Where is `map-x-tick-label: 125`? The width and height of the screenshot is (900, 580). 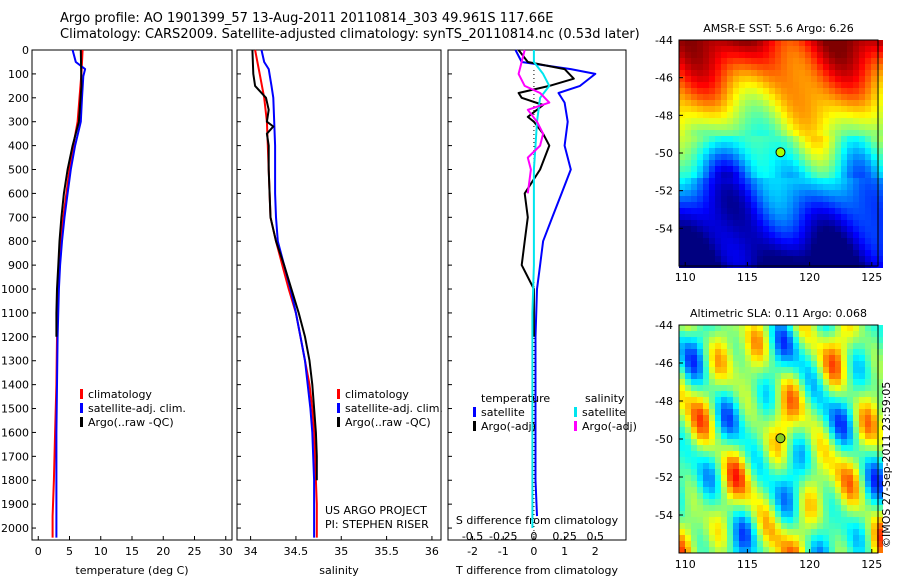 map-x-tick-label: 125 is located at coordinates (871, 277).